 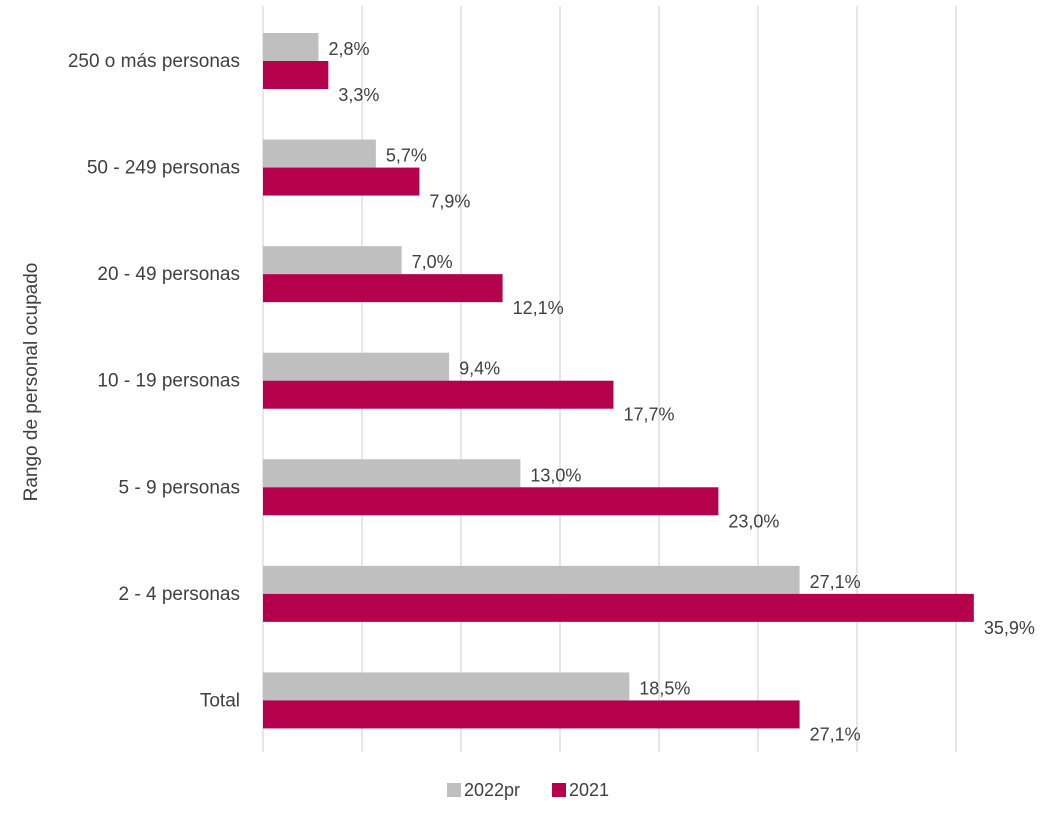 I want to click on data-label: 18,5%, so click(x=664, y=688).